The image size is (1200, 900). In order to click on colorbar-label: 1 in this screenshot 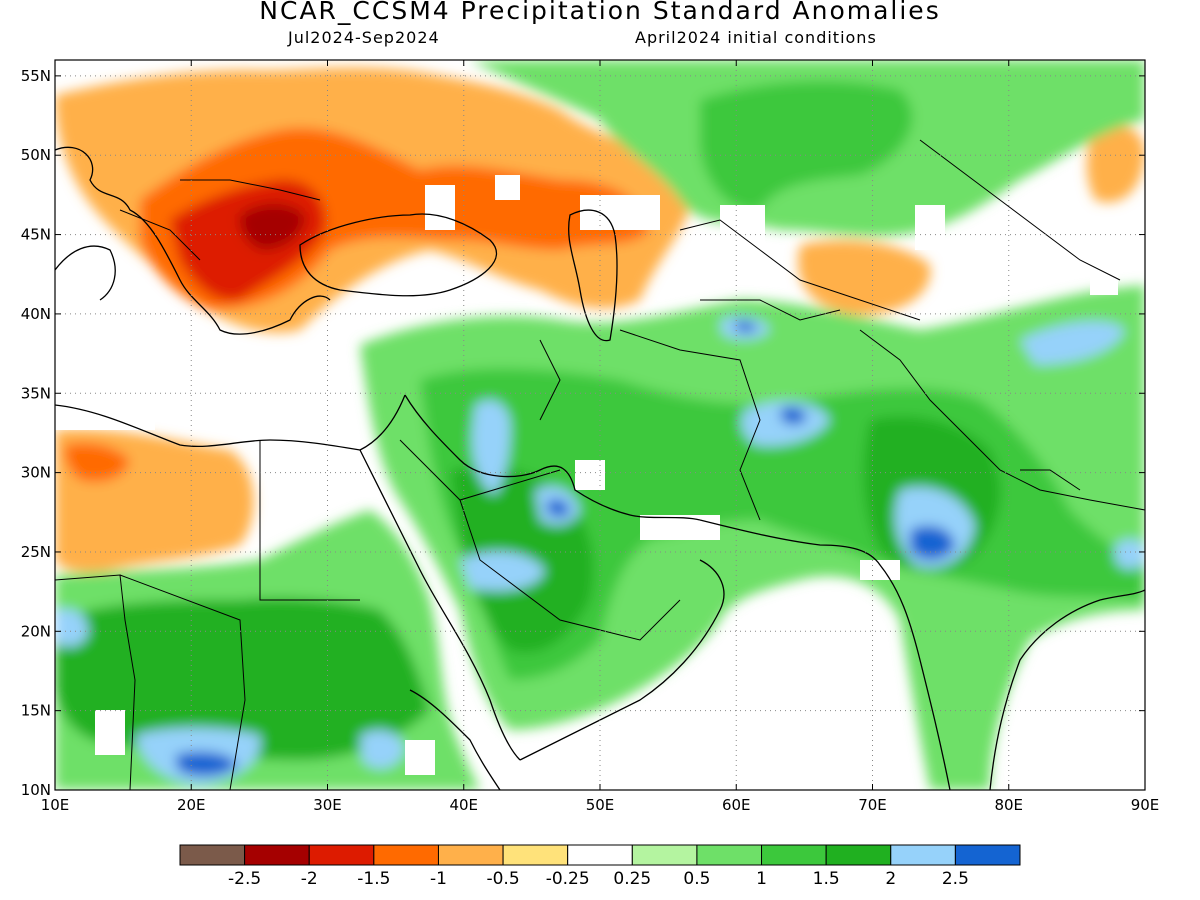, I will do `click(761, 879)`.